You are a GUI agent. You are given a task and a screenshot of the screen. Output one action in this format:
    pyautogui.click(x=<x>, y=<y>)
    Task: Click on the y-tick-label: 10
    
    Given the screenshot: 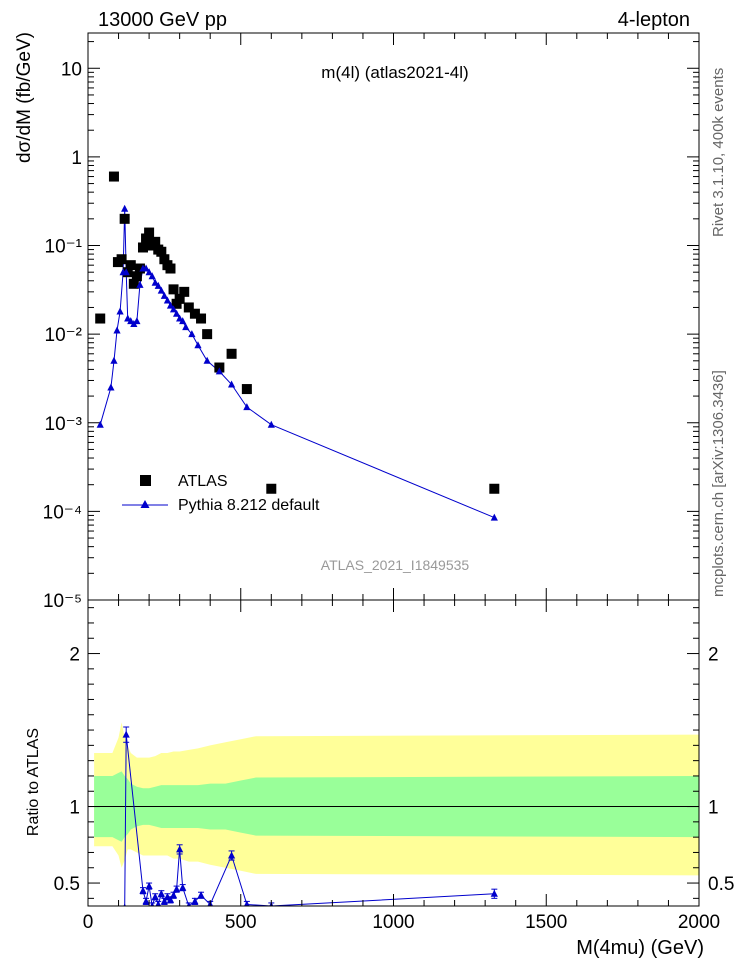 What is the action you would take?
    pyautogui.click(x=71, y=69)
    